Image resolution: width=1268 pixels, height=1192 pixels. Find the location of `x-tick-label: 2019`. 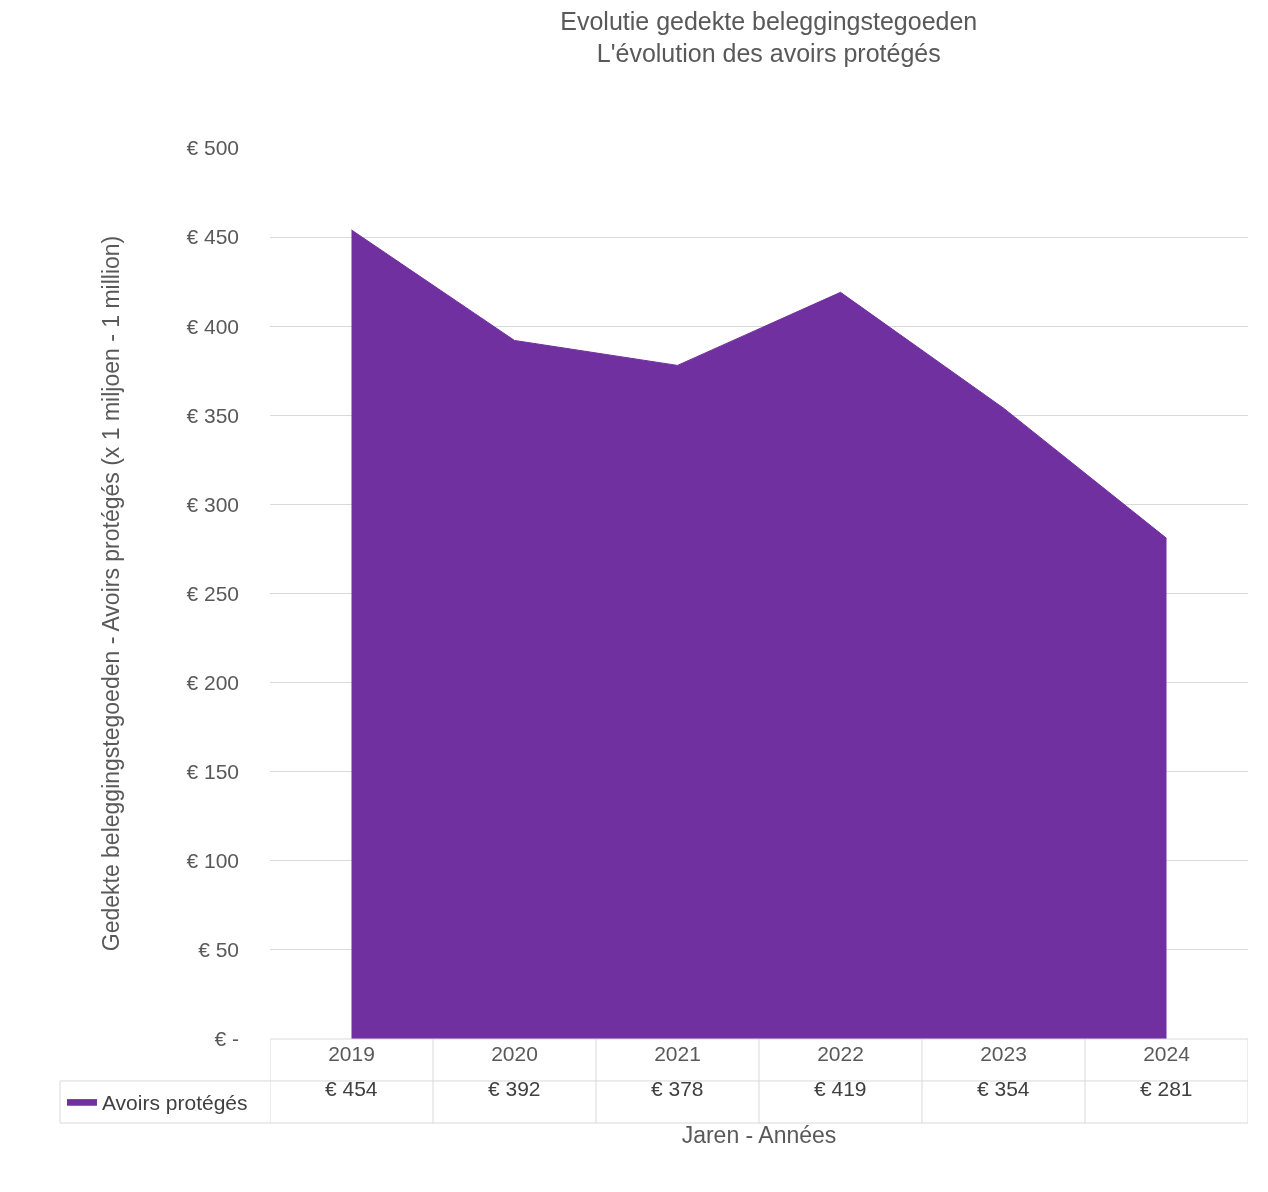

x-tick-label: 2019 is located at coordinates (351, 1053).